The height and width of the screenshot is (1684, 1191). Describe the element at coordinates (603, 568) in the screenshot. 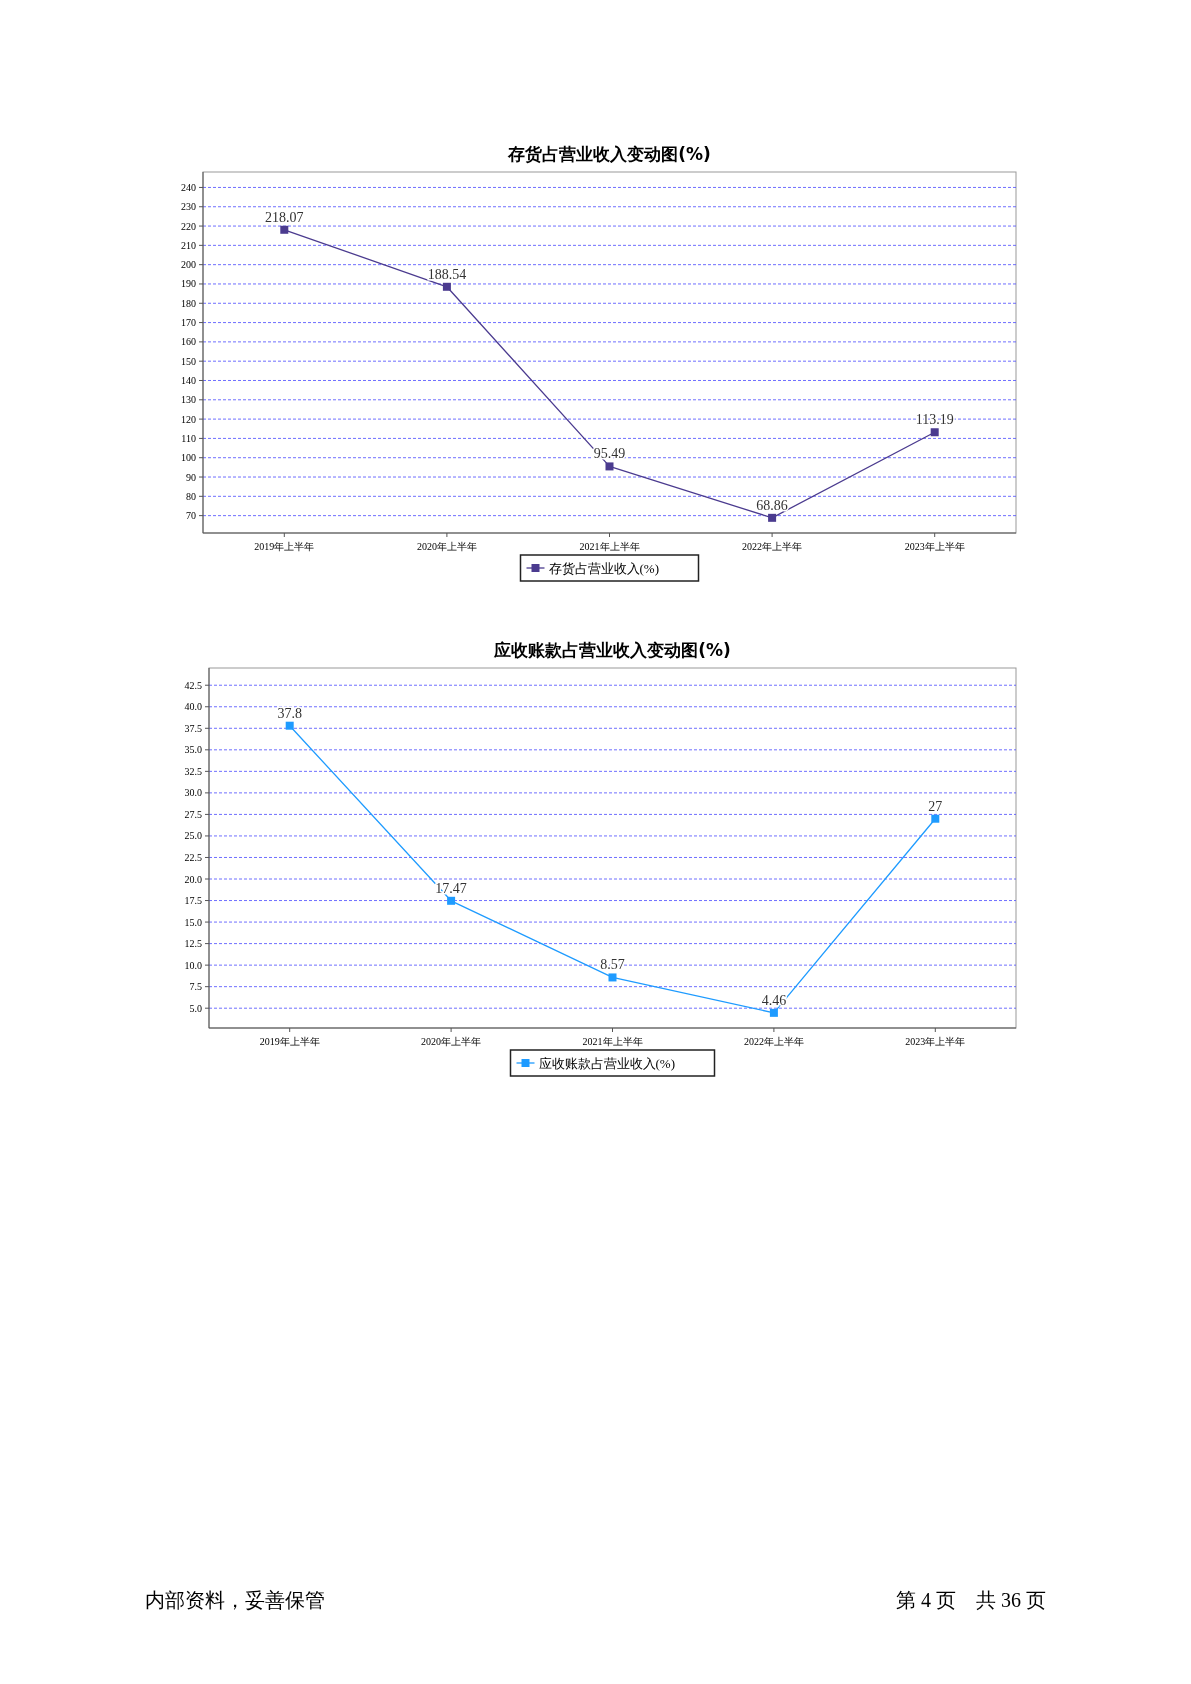

I see `legend-label: 存货占营业收入(%)` at that location.